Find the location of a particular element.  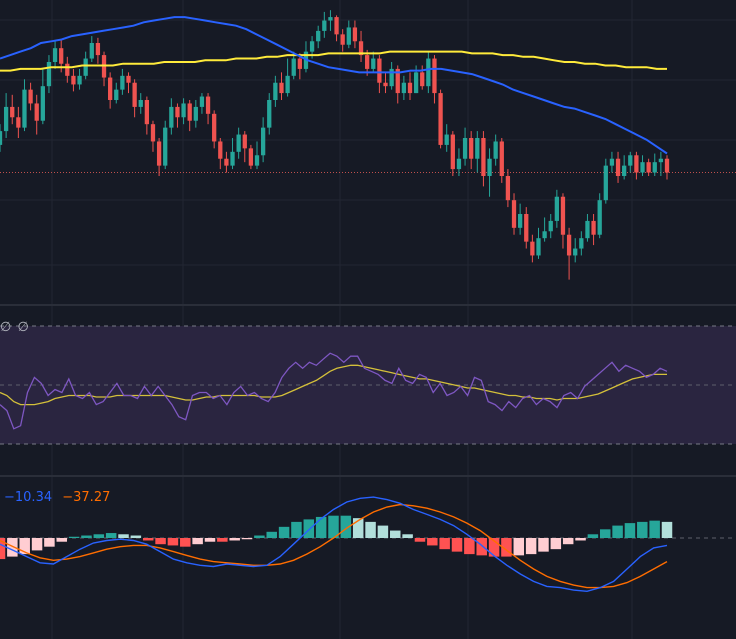

rsi-pane-label: ∅ ∅ is located at coordinates (15, 327).